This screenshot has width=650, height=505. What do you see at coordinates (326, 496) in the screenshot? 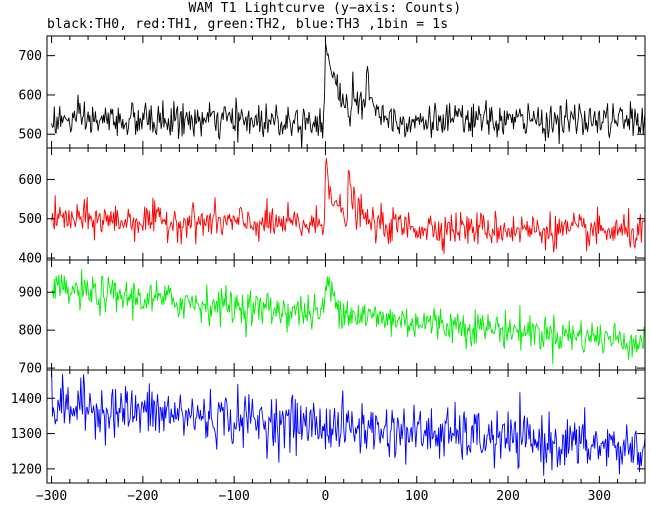
I see `x-tick-label: 0` at bounding box center [326, 496].